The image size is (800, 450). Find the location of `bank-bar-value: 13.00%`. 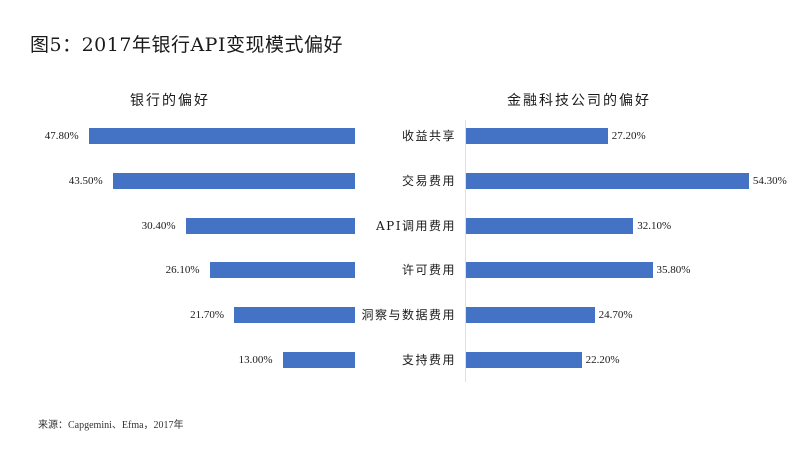

bank-bar-value: 13.00% is located at coordinates (255, 360).